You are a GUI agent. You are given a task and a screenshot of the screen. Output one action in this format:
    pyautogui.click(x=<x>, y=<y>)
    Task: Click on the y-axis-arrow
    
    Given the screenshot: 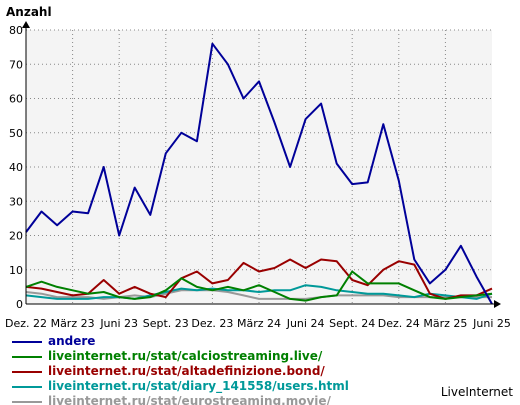 What is the action you would take?
    pyautogui.click(x=26, y=24)
    